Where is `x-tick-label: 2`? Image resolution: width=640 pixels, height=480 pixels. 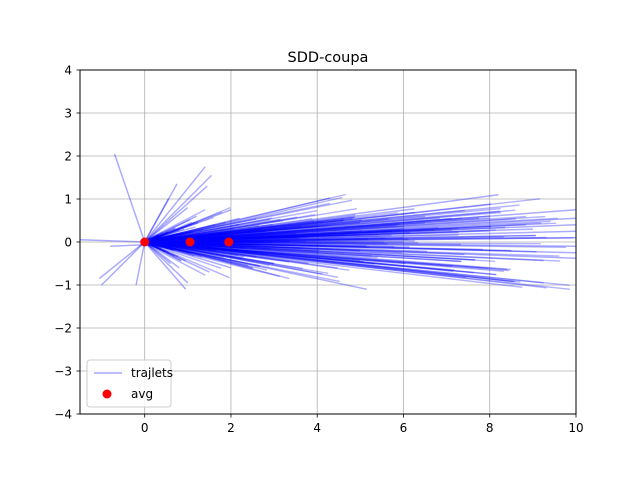
x-tick-label: 2 is located at coordinates (231, 428).